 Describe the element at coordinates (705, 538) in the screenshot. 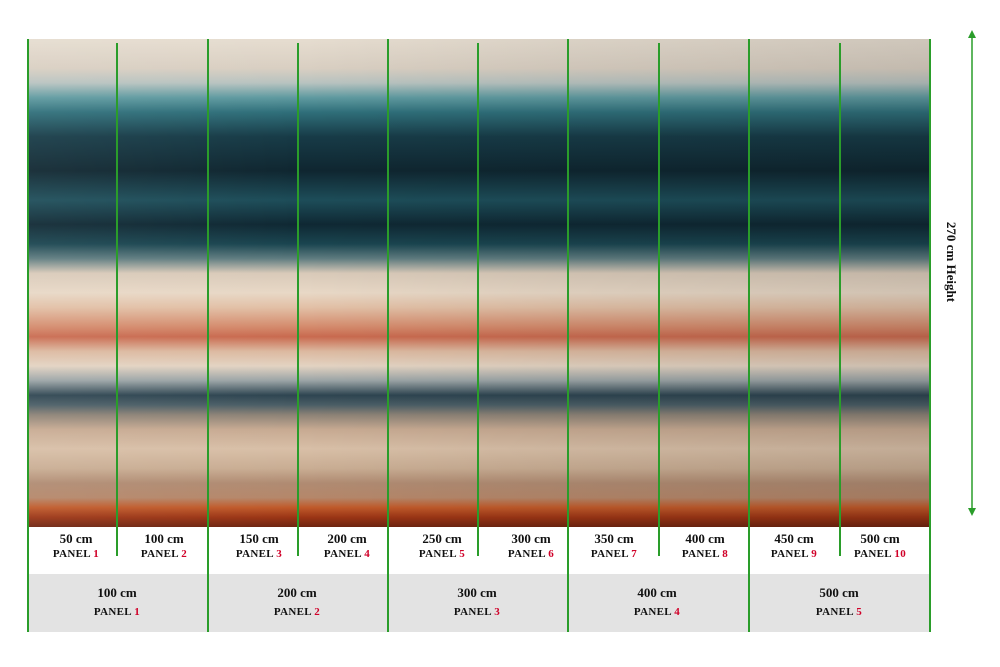

I see `half-panel-width: 400 cm` at that location.